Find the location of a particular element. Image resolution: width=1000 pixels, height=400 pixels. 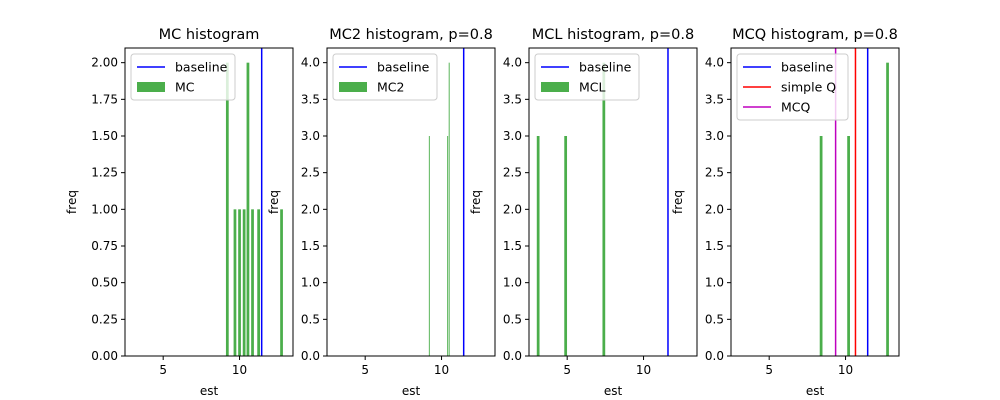

legend-label: MCL is located at coordinates (592, 87).